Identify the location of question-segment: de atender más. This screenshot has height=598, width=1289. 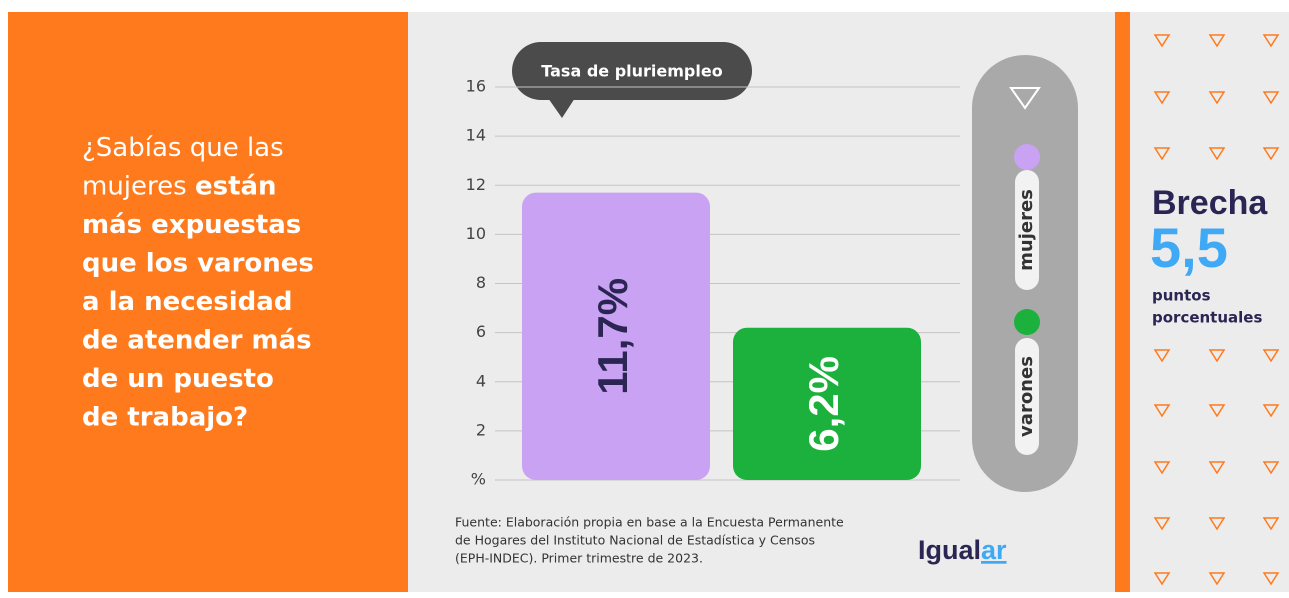
(197, 340).